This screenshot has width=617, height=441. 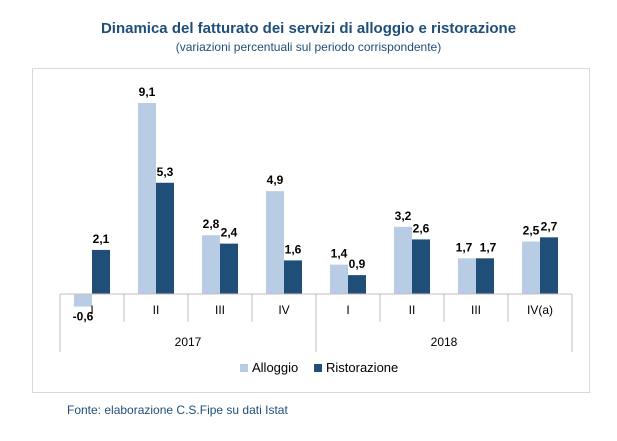 What do you see at coordinates (229, 233) in the screenshot?
I see `data-label: 2,4` at bounding box center [229, 233].